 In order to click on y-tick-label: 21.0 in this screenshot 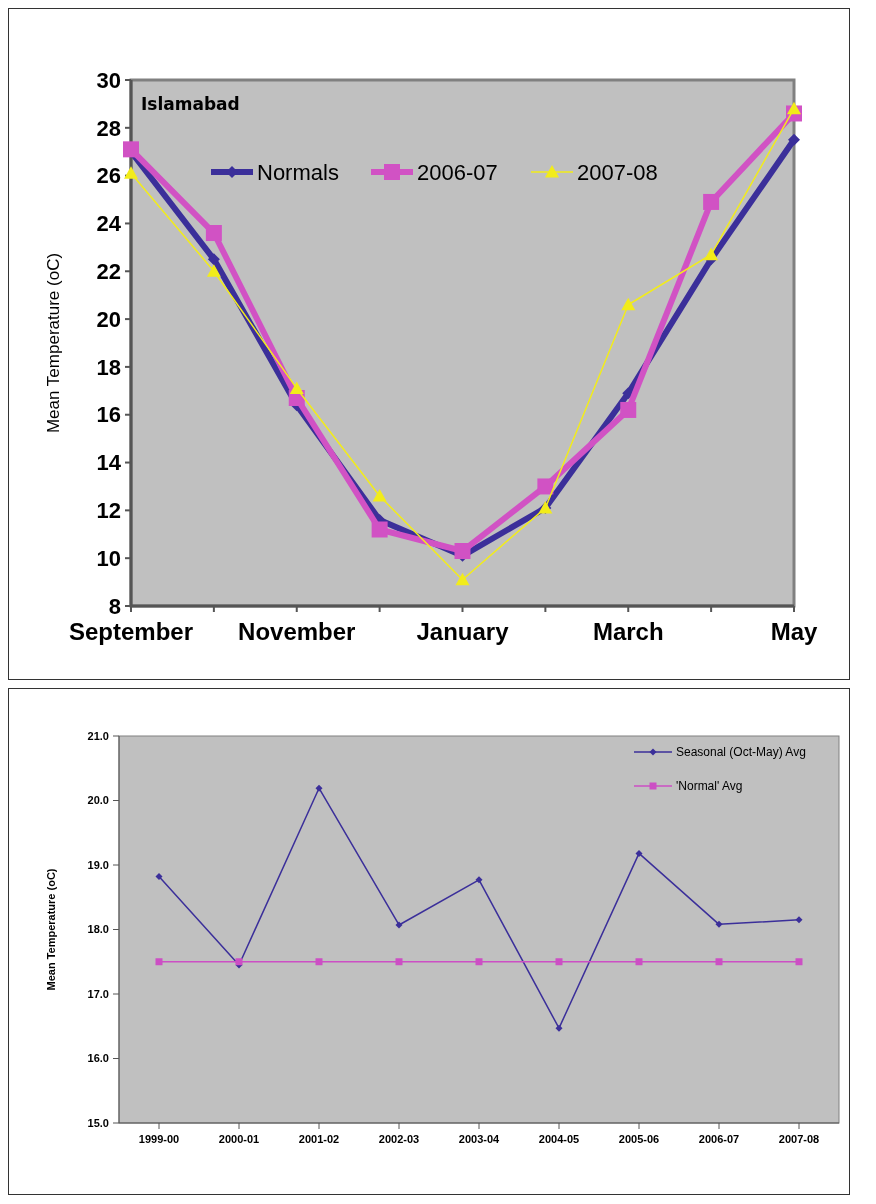, I will do `click(98, 735)`.